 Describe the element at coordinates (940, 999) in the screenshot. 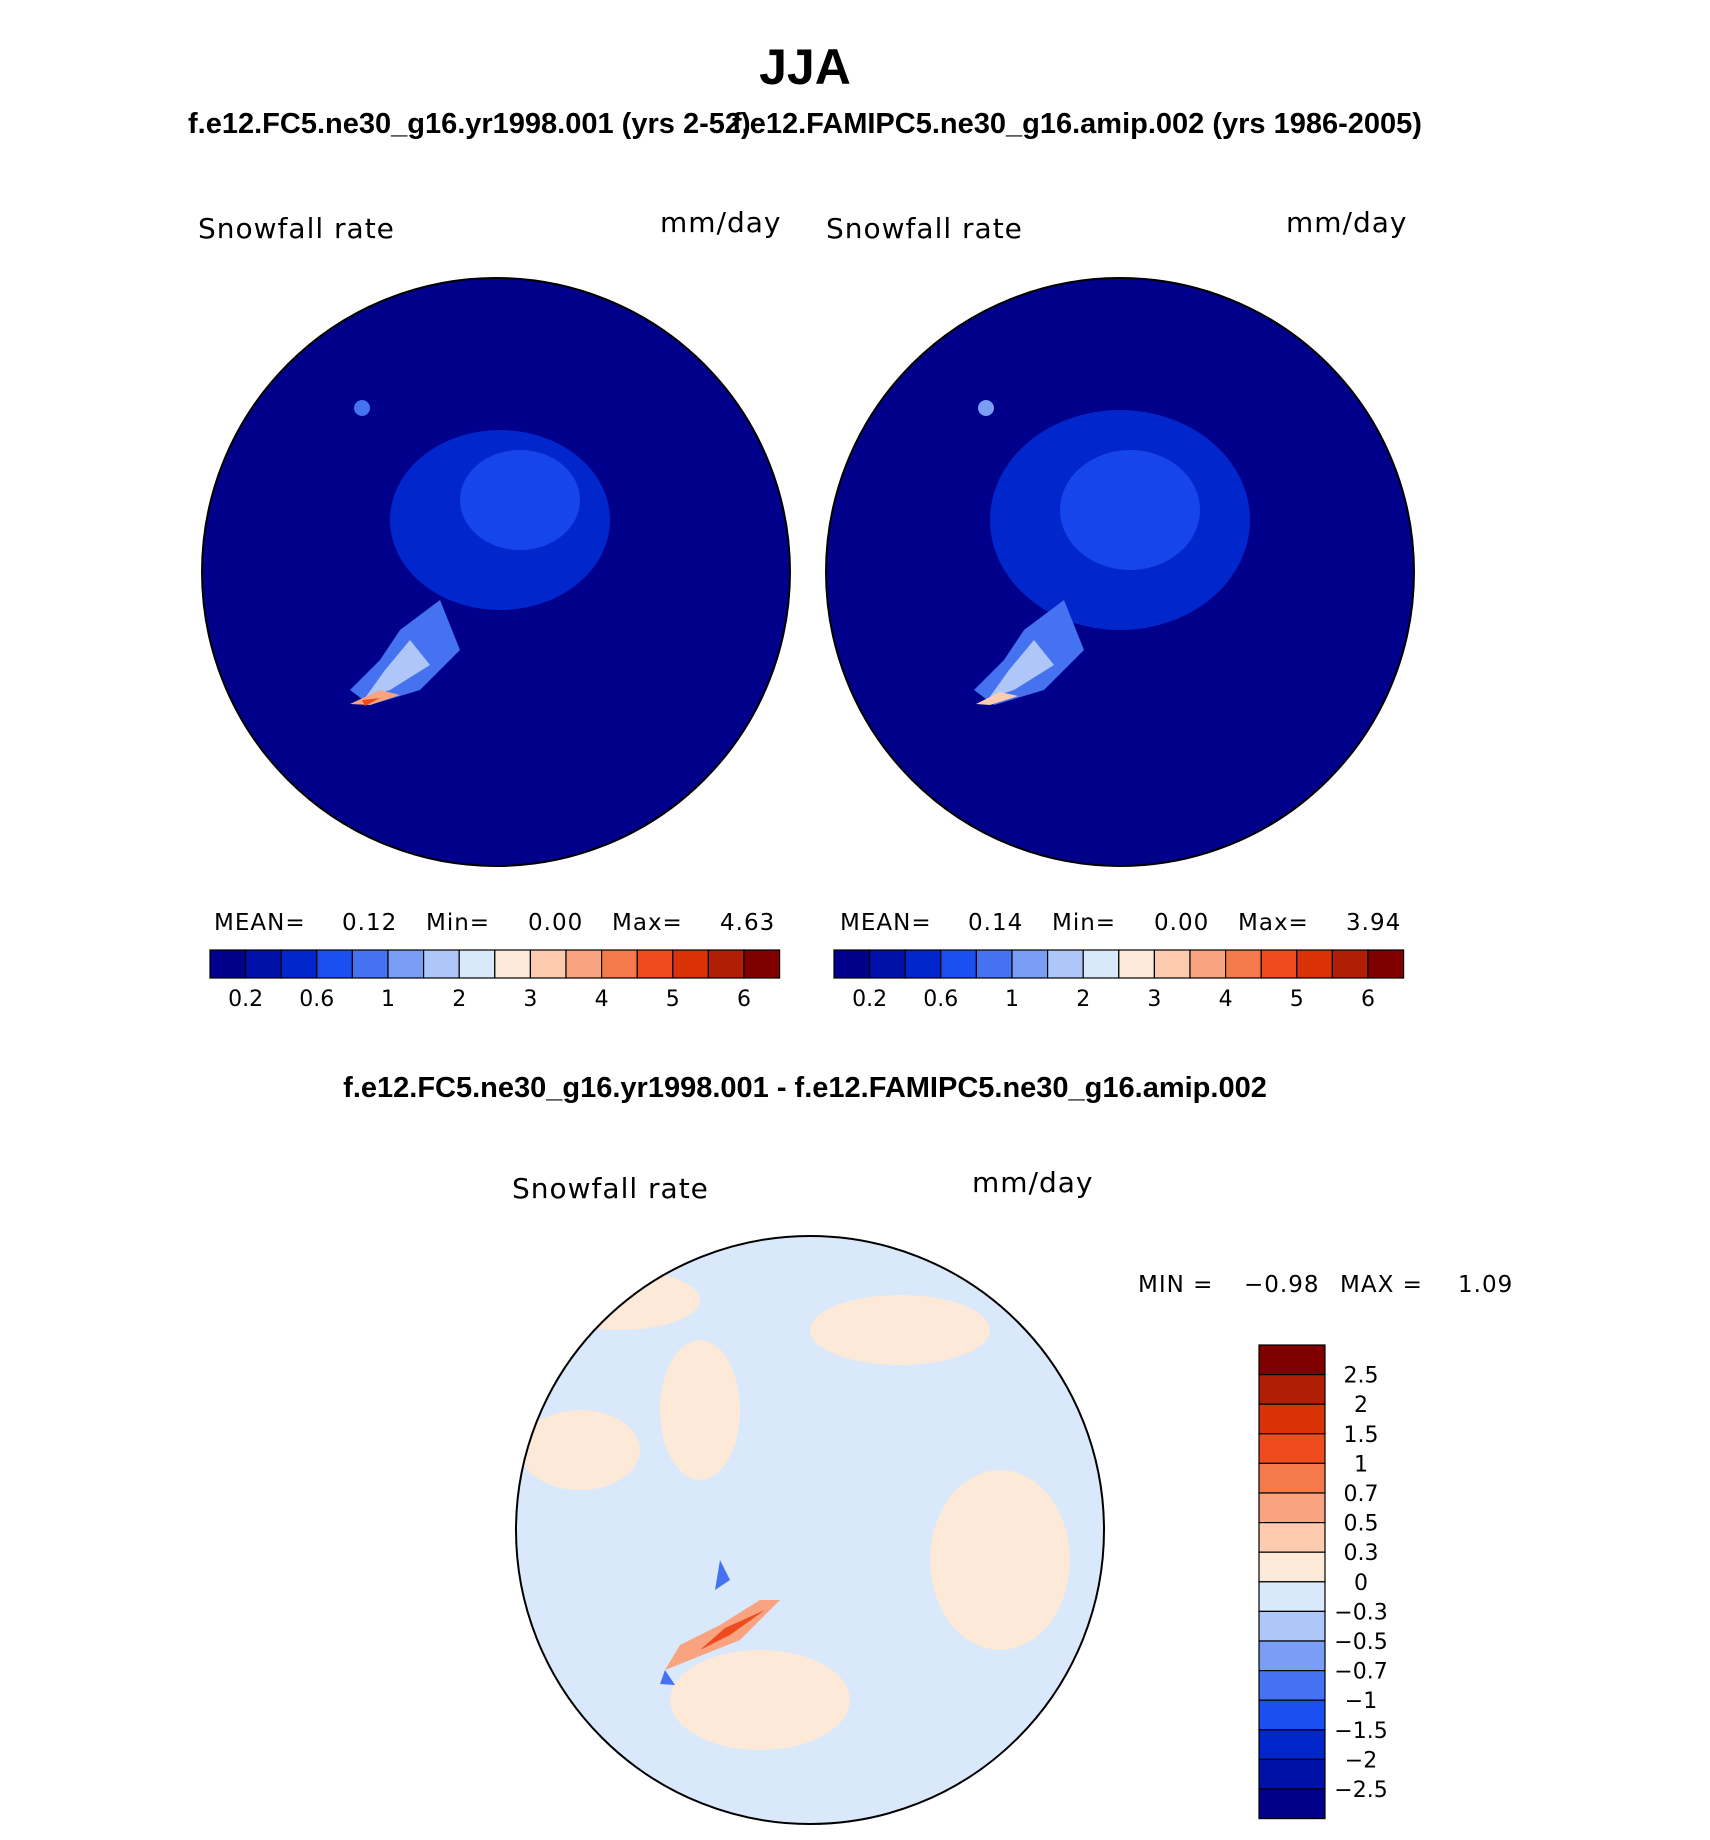

I see `panel-right-colorbar-tick-label: 0.6` at that location.